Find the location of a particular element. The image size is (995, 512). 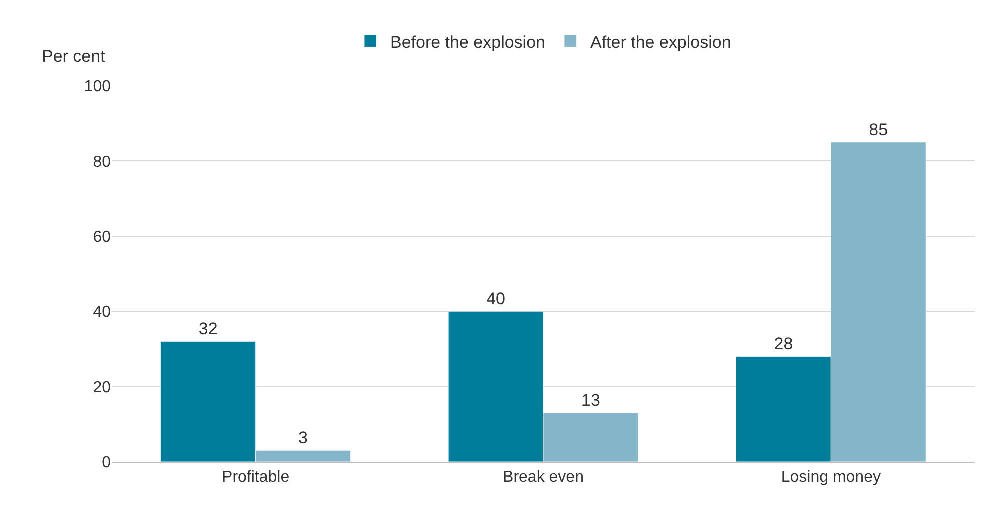

y-tick-label: 80 is located at coordinates (102, 162).